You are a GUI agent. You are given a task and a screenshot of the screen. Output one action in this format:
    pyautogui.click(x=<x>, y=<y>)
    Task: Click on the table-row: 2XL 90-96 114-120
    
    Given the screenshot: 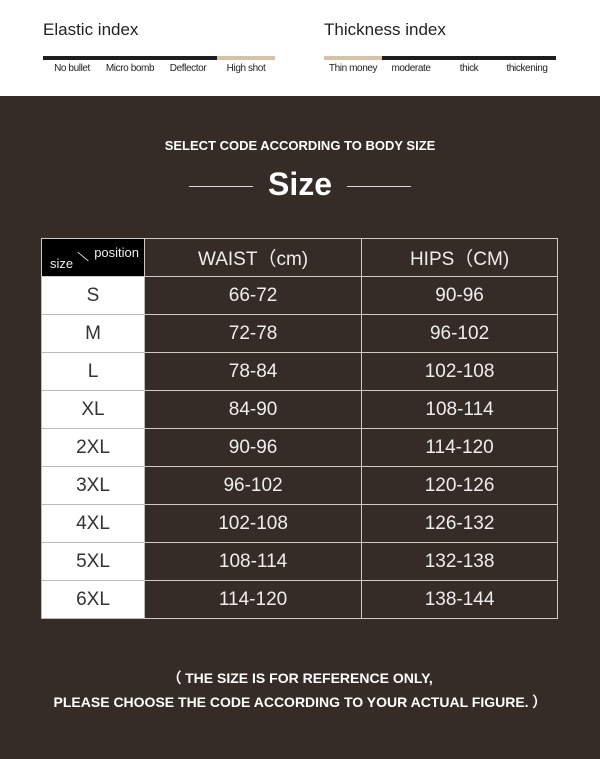 What is the action you would take?
    pyautogui.click(x=299, y=447)
    